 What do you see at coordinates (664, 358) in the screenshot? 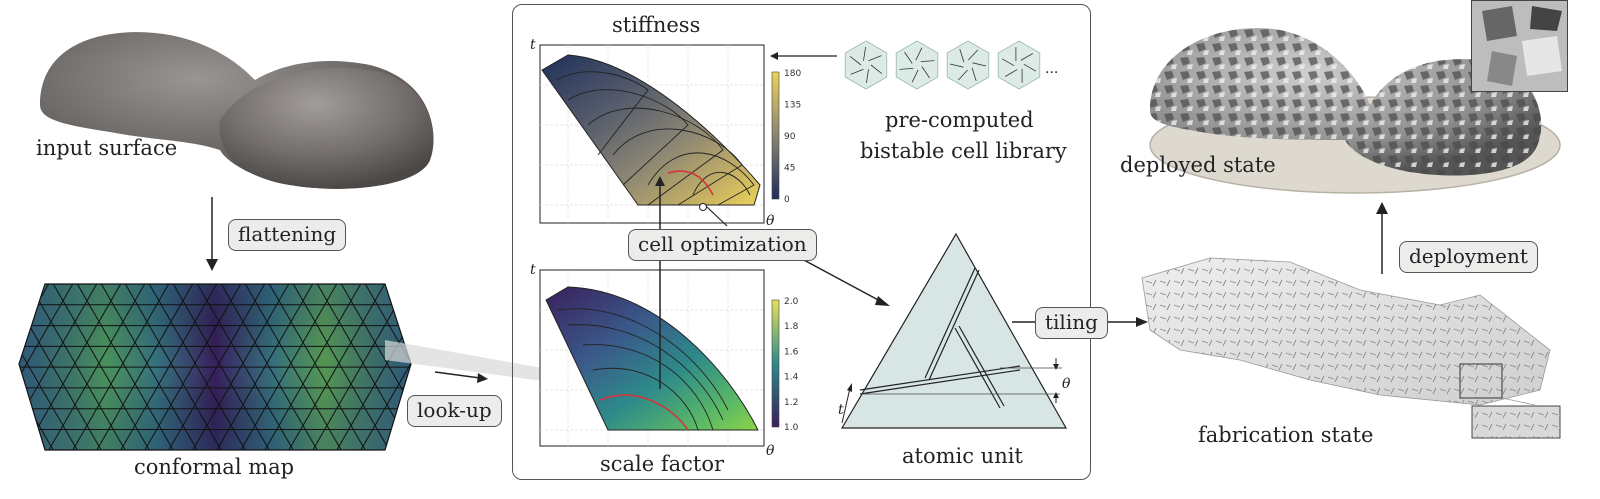
I see `scale-factor-plot: t θ 2.0 1.8 1.6 1.4 1.2 1.0` at bounding box center [664, 358].